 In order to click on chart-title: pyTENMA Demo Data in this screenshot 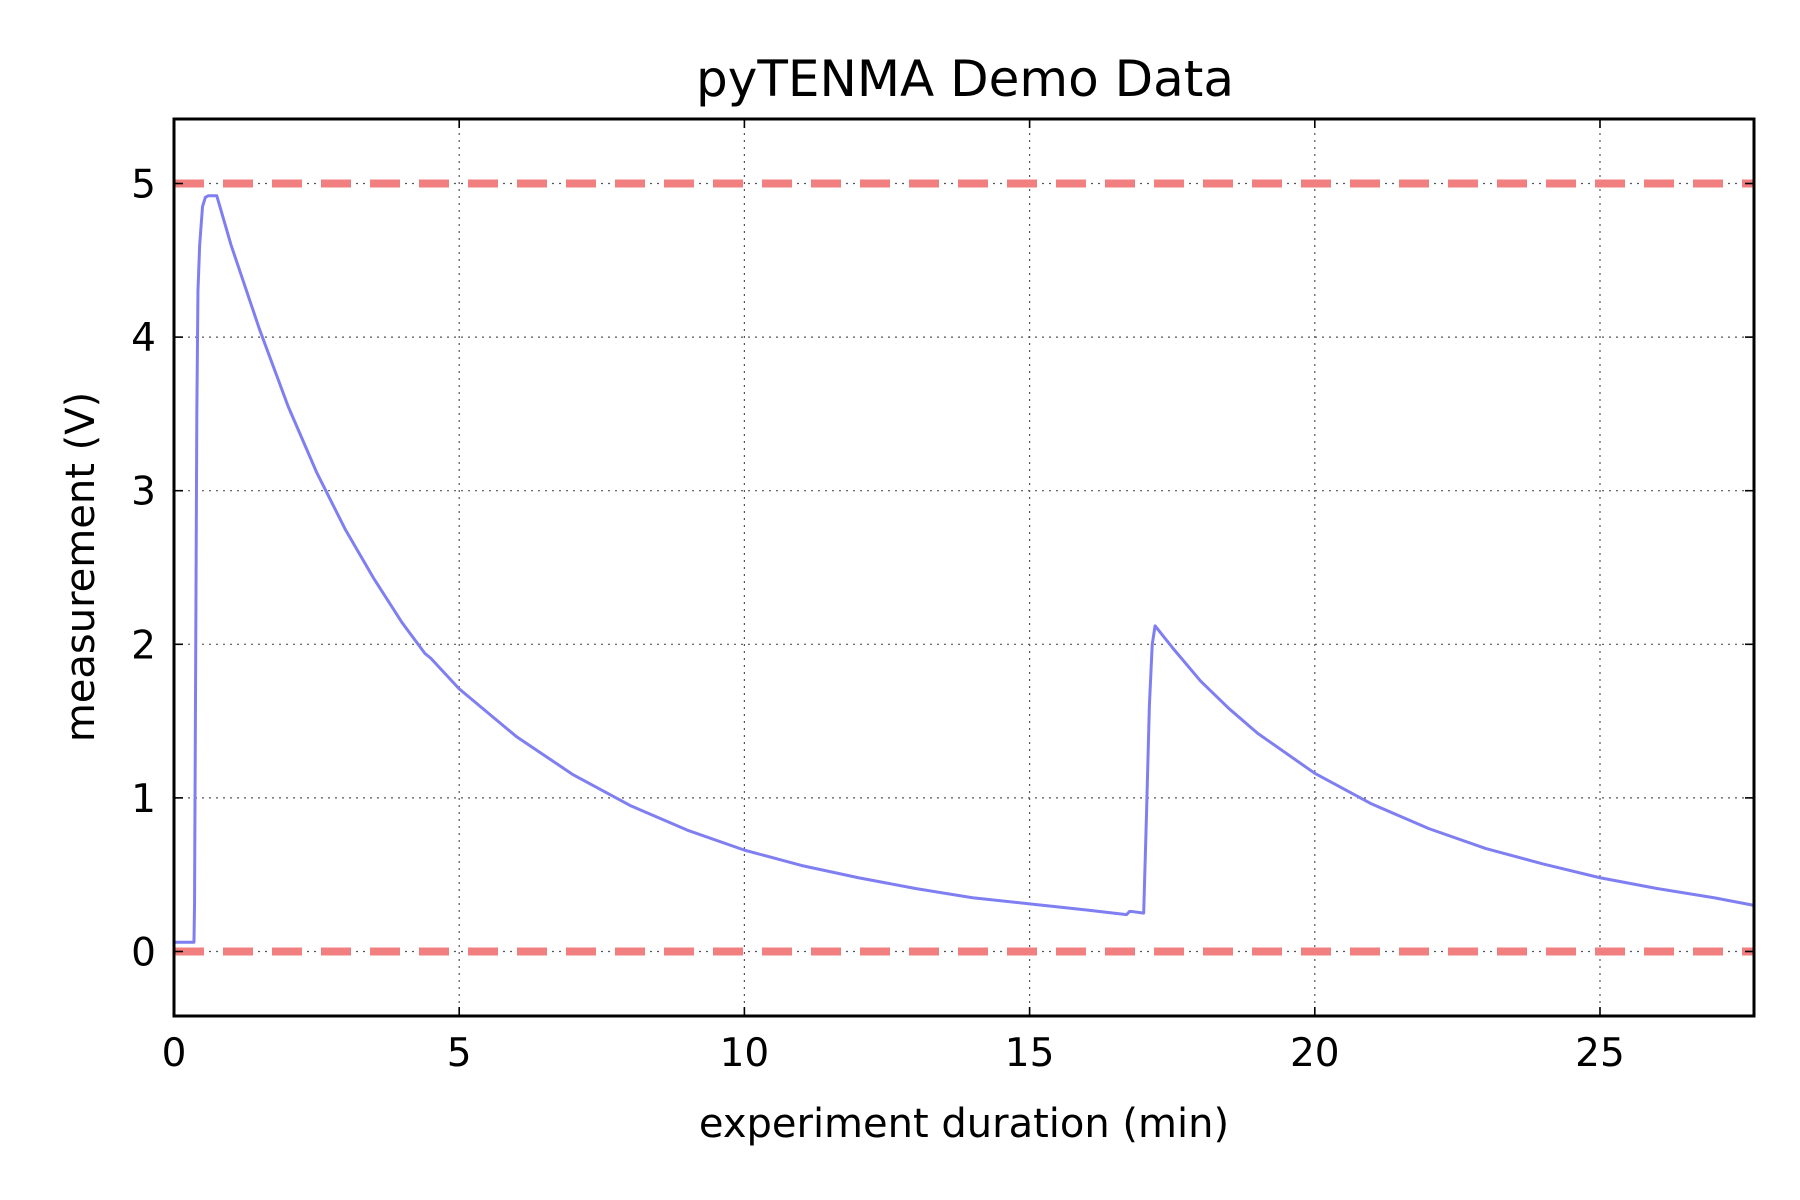, I will do `click(965, 79)`.